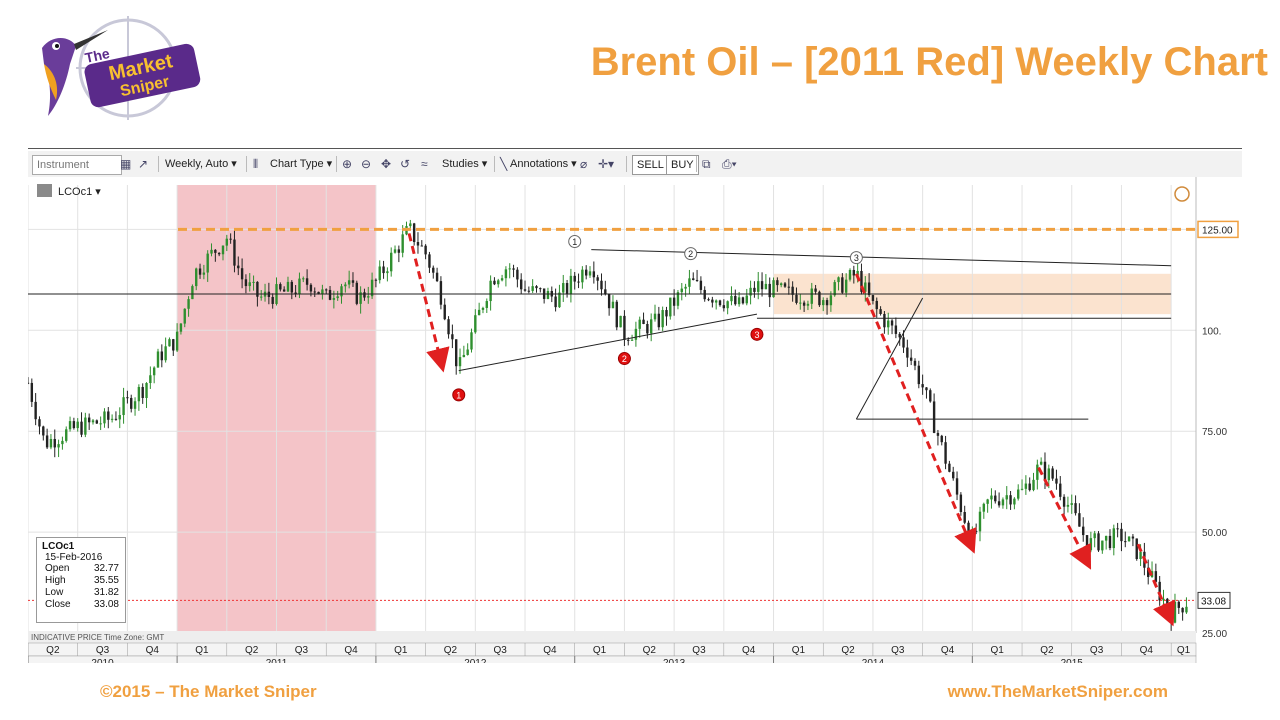  What do you see at coordinates (366, 164) in the screenshot?
I see `zoom-out-icon: ⊖` at bounding box center [366, 164].